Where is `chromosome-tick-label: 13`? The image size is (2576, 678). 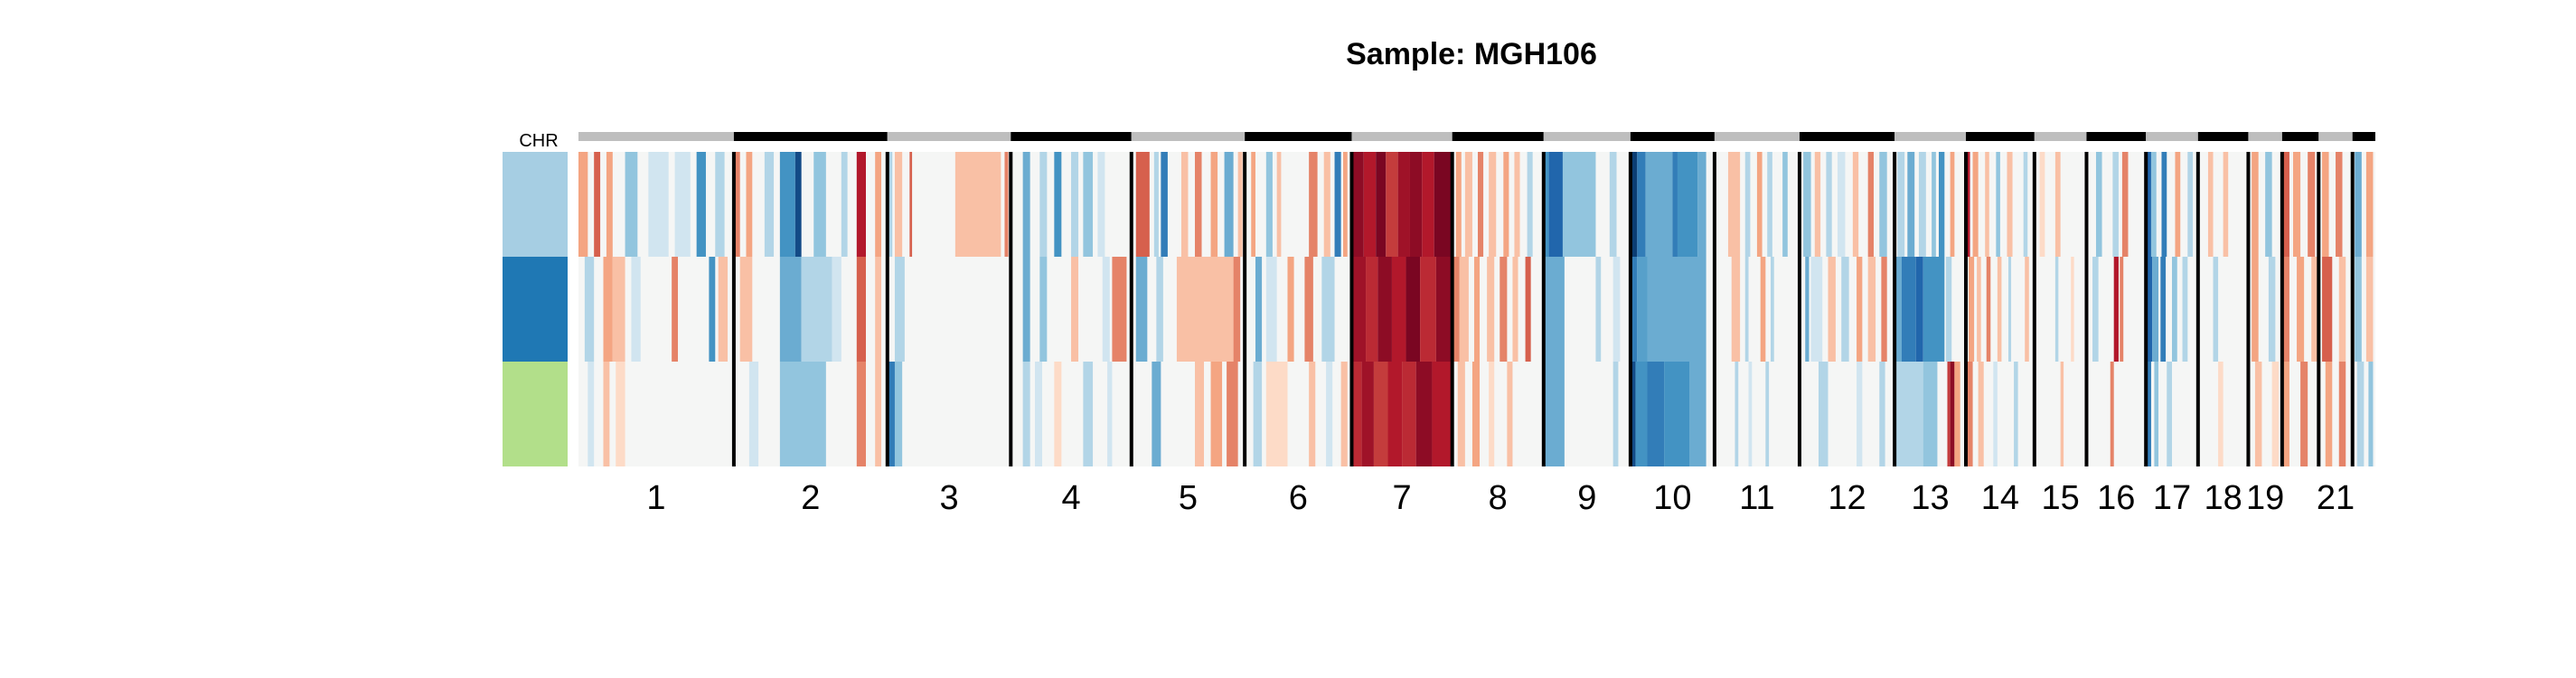
chromosome-tick-label: 13 is located at coordinates (1930, 498).